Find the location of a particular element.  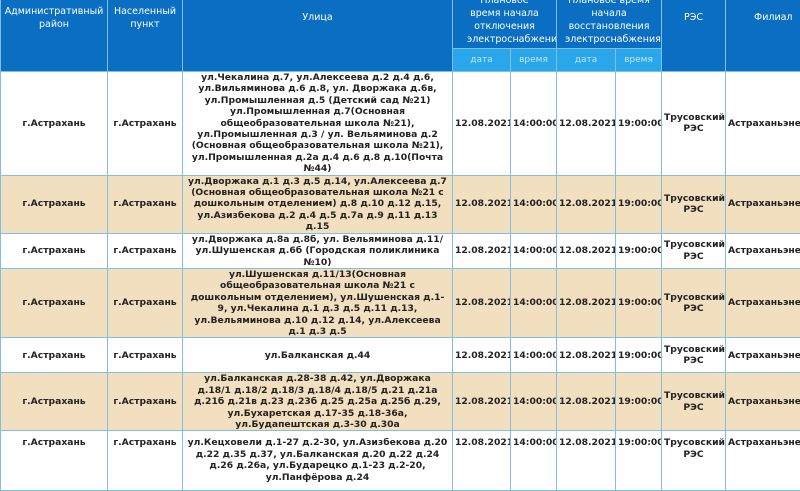

header-off-date: дата is located at coordinates (482, 60).